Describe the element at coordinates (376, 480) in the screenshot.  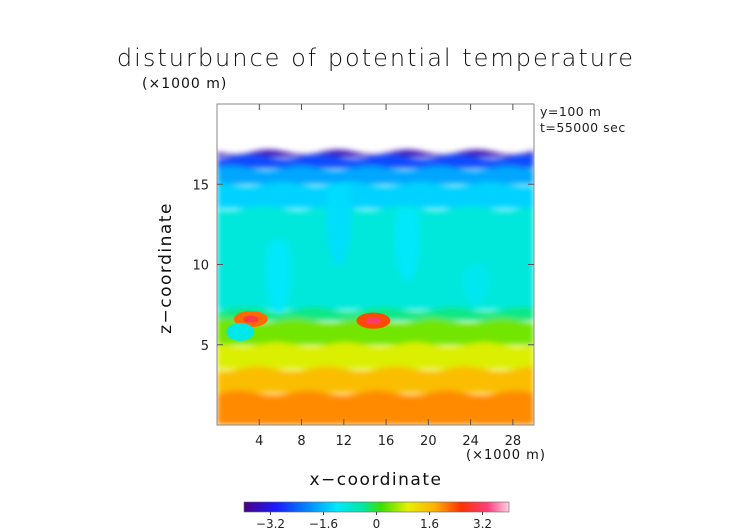
I see `x-axis-label: x−coordinate` at that location.